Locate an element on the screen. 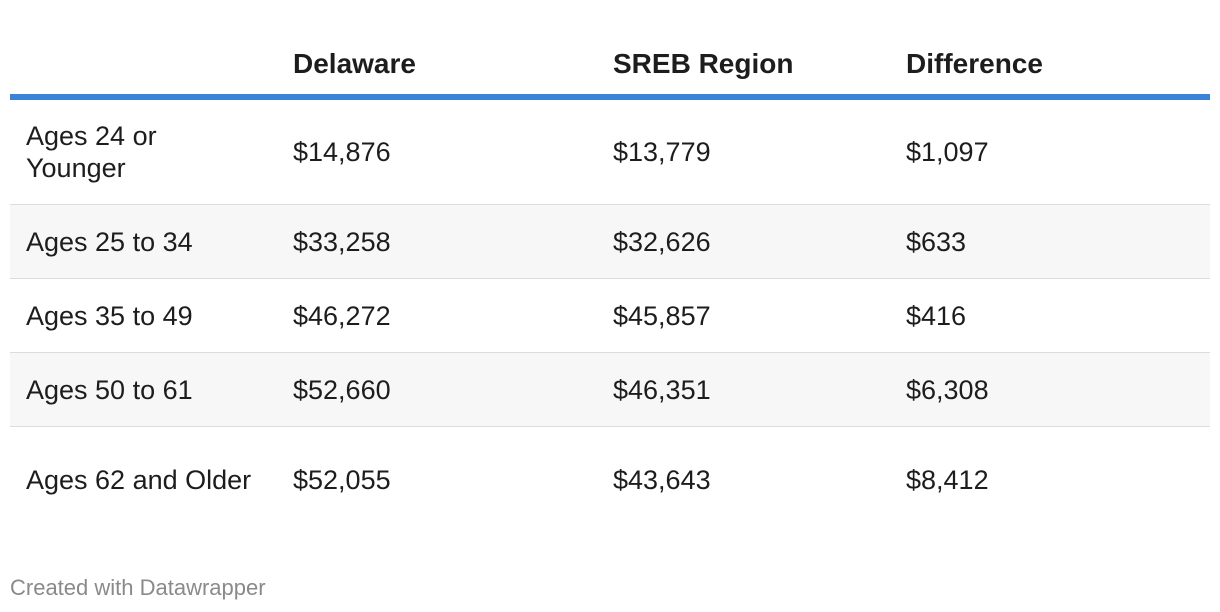 This screenshot has height=612, width=1220. datawrapper-credit: Created with Datawrapper is located at coordinates (138, 587).